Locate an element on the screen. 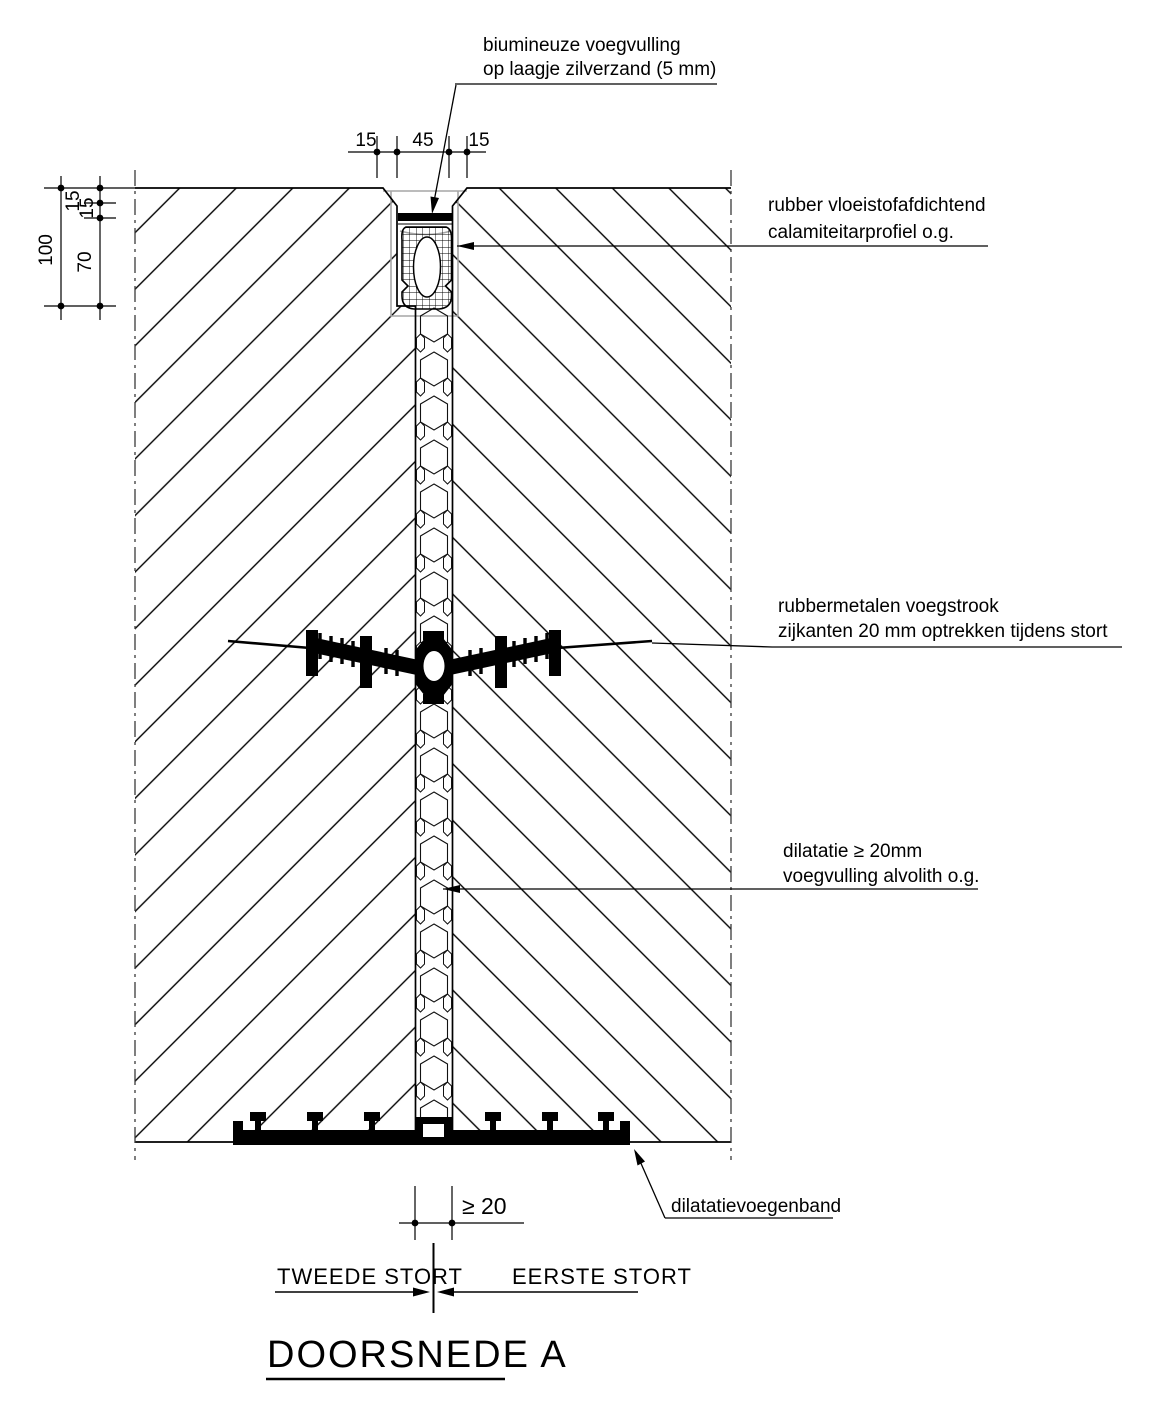 This screenshot has width=1156, height=1415. band-studs is located at coordinates (432, 1122).